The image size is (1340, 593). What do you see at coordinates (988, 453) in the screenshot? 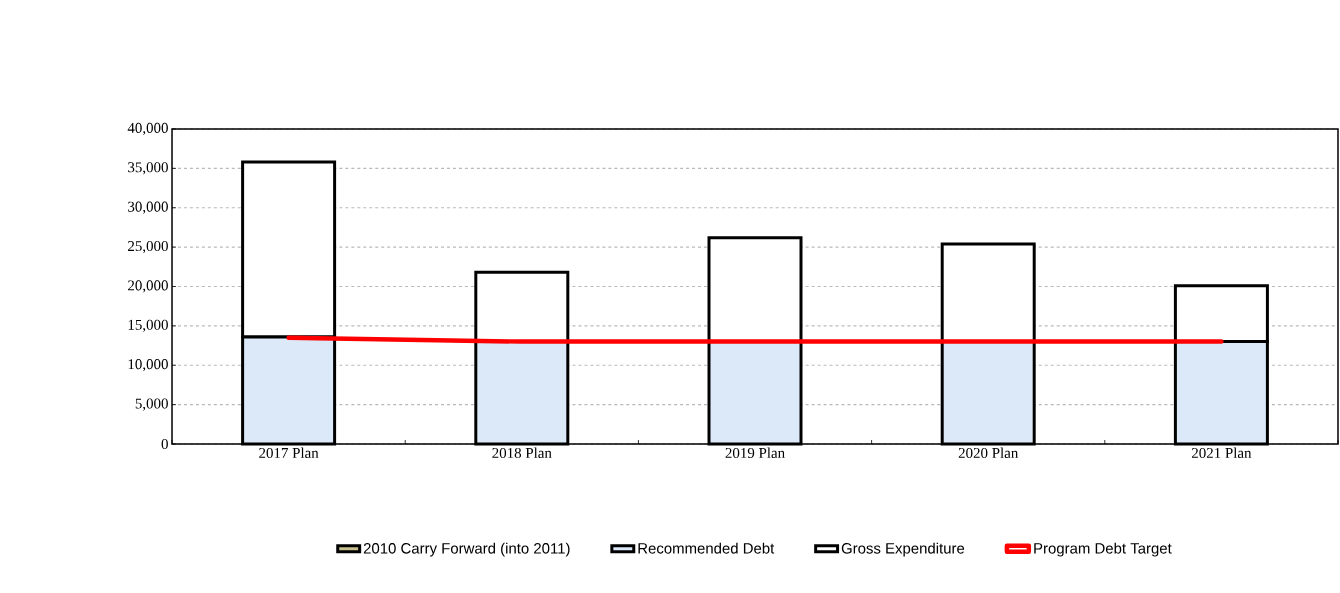
I see `x-tick-label: 2020 Plan` at bounding box center [988, 453].